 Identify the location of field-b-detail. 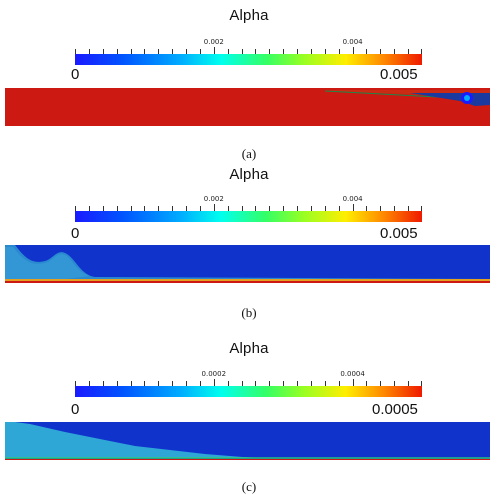
(247, 264).